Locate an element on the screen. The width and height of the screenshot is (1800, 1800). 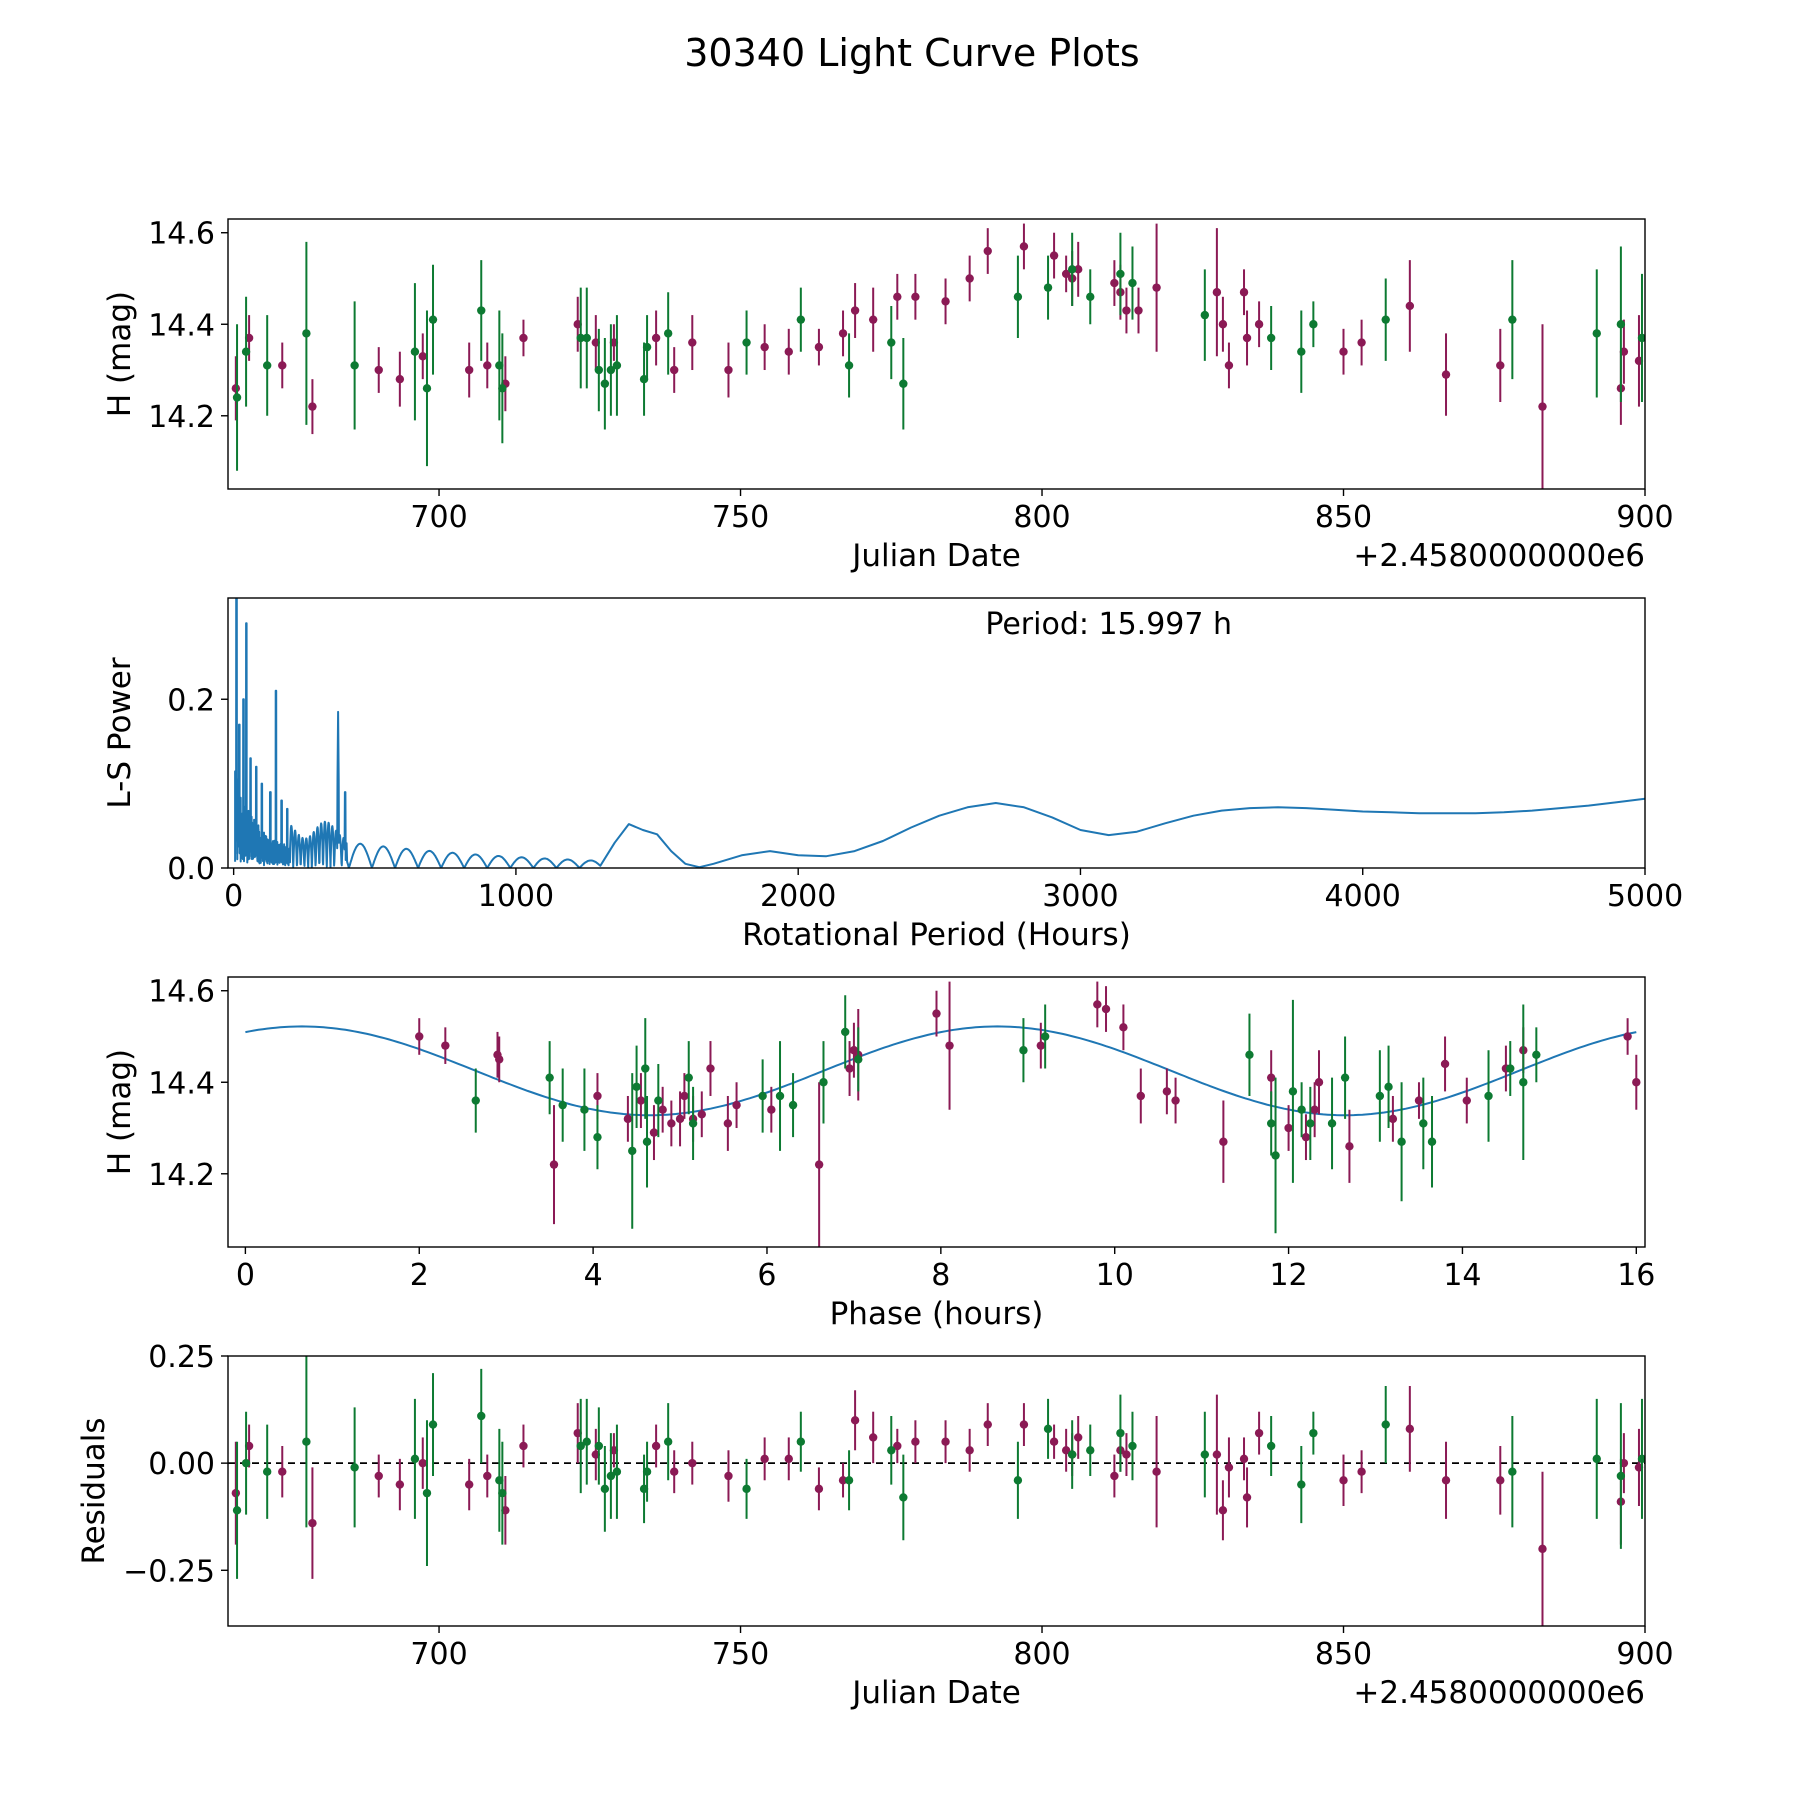
y-tick-label: 14.2 is located at coordinates (181, 417).